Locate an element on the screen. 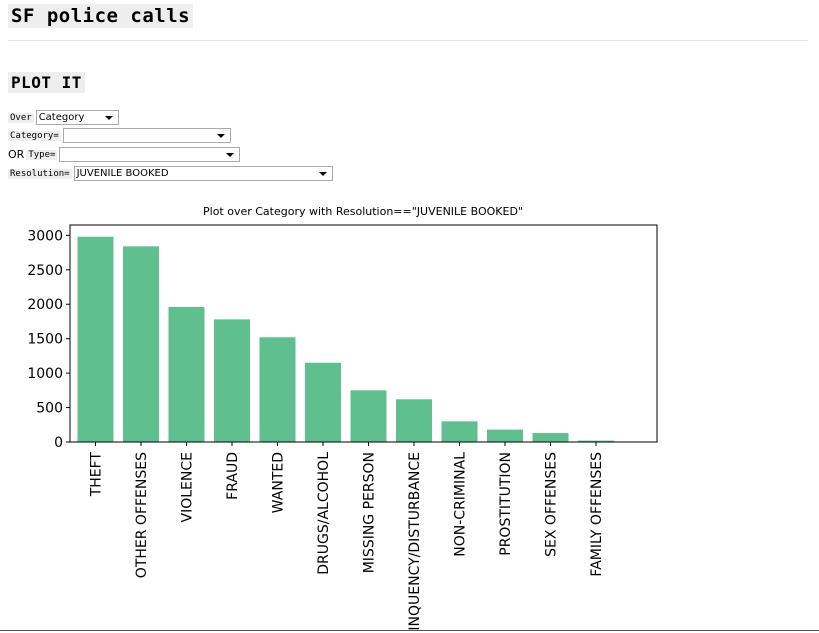 This screenshot has width=819, height=633. type-label: Type= is located at coordinates (42, 154).